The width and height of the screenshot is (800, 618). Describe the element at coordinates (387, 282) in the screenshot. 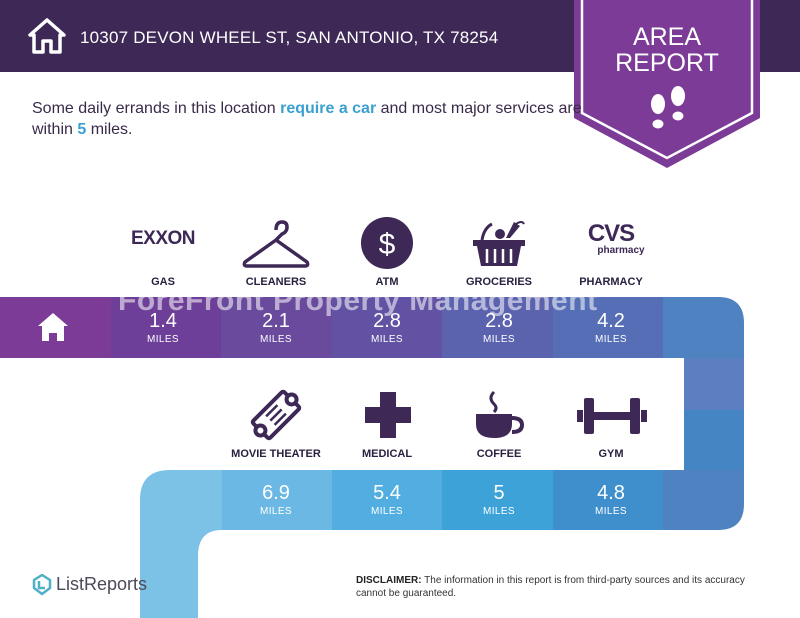

I see `label-atm: ATM` at that location.